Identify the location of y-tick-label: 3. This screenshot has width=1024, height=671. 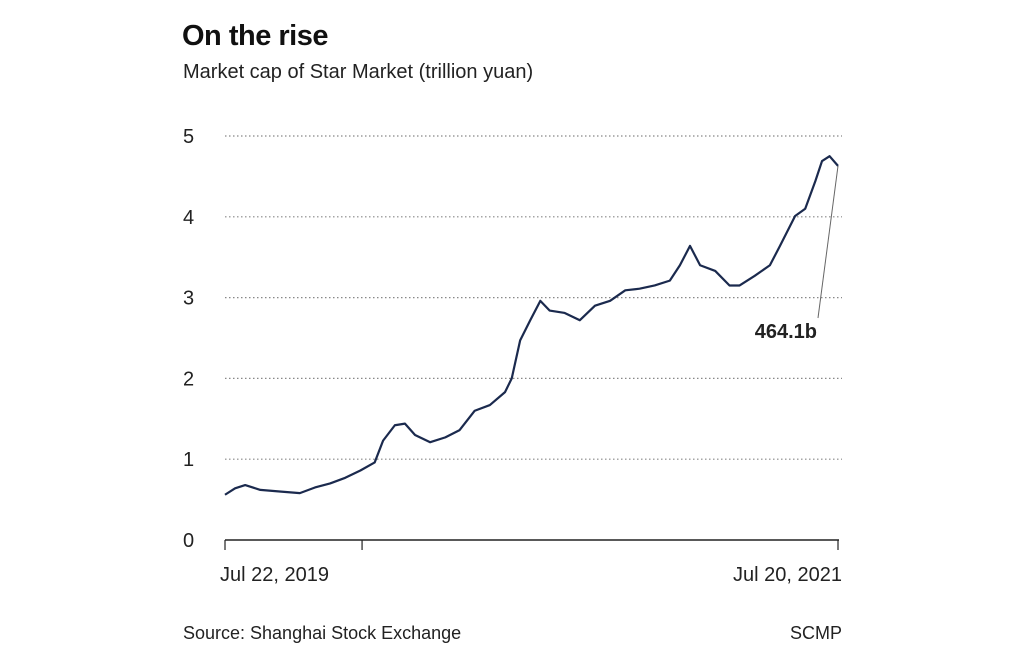
(188, 299).